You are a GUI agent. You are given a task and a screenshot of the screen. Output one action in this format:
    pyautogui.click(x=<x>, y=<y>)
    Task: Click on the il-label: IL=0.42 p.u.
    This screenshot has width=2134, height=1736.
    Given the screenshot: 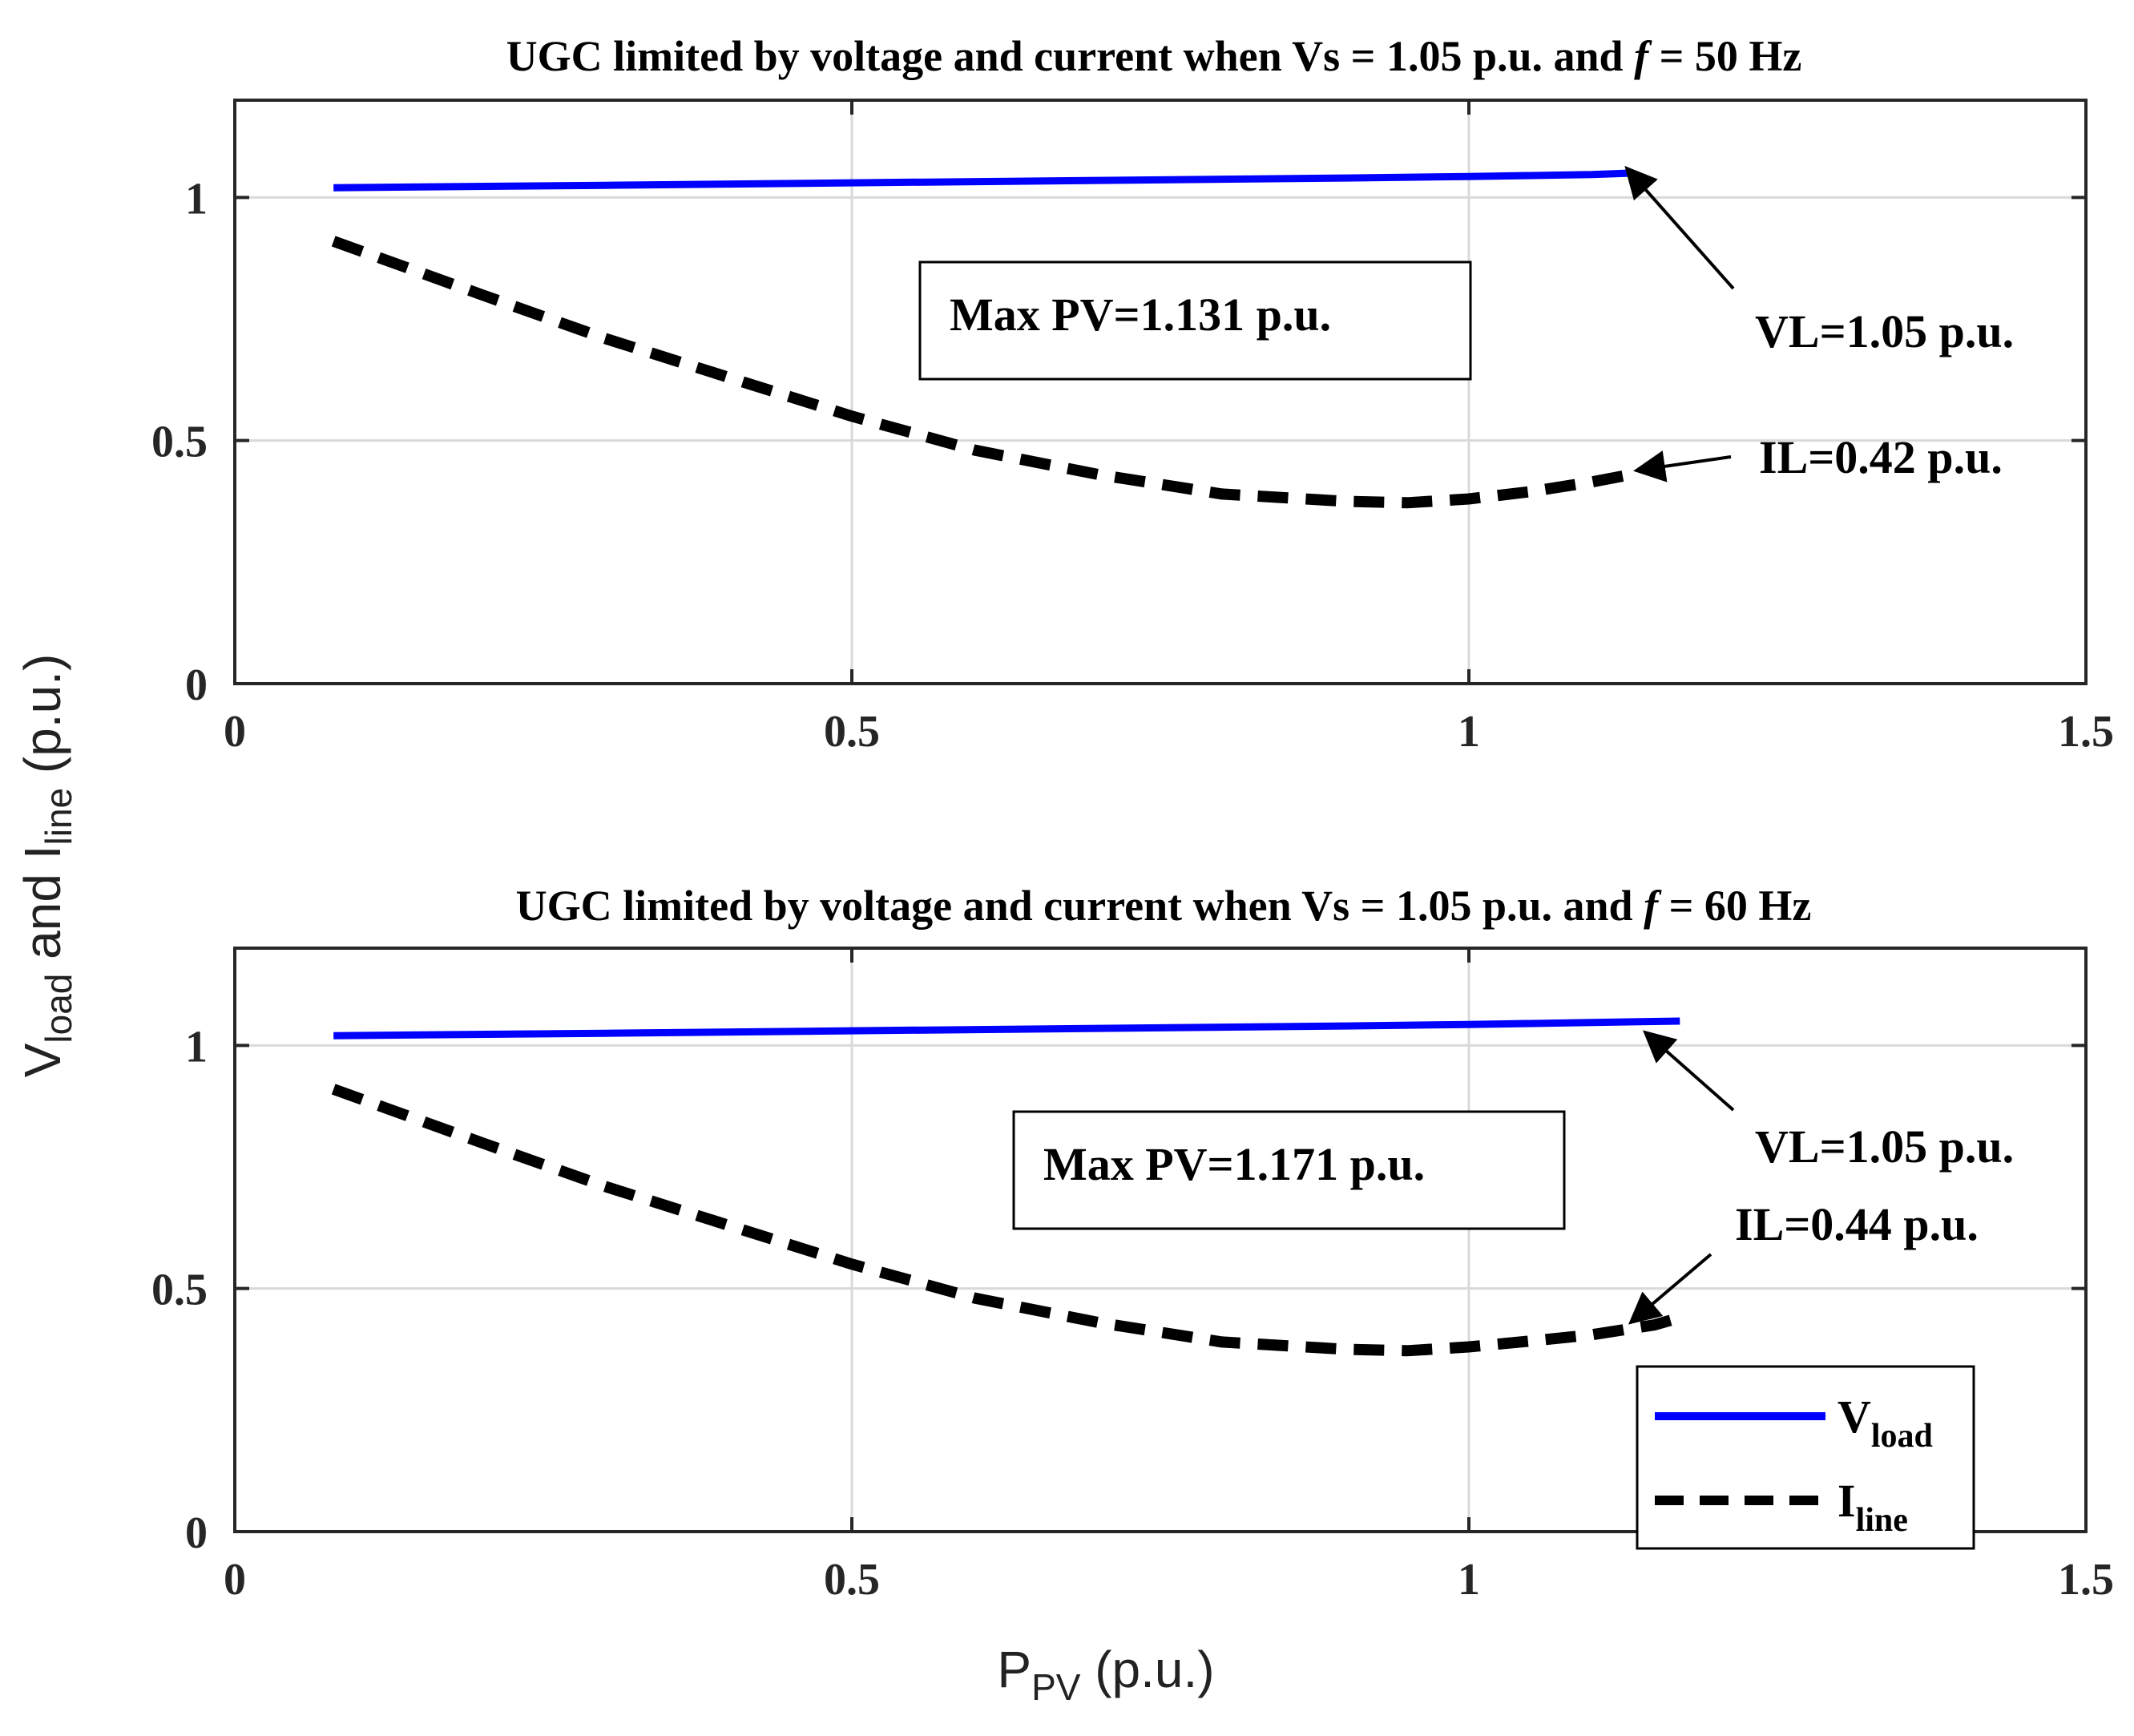 What is the action you would take?
    pyautogui.click(x=1881, y=457)
    